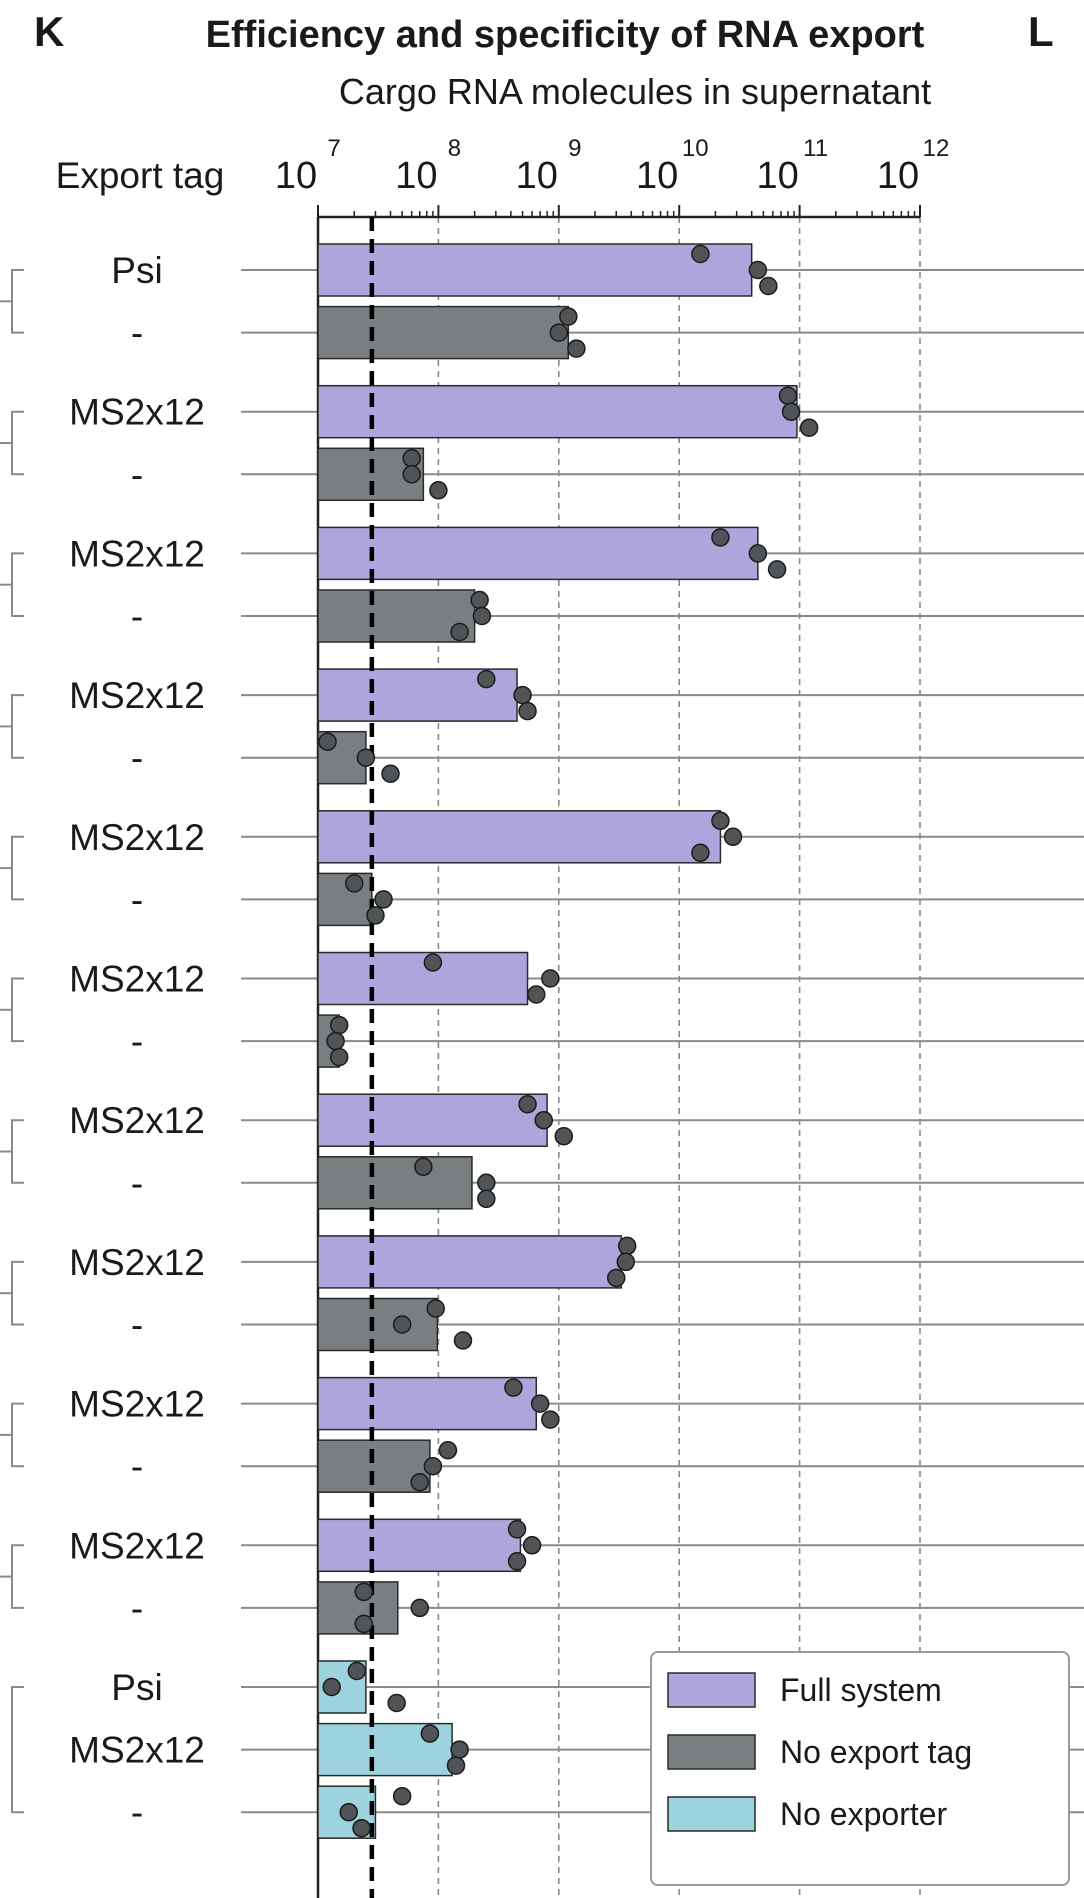 The image size is (1084, 1898). I want to click on chart-title: Efficiency and specificity of RNA export, so click(565, 35).